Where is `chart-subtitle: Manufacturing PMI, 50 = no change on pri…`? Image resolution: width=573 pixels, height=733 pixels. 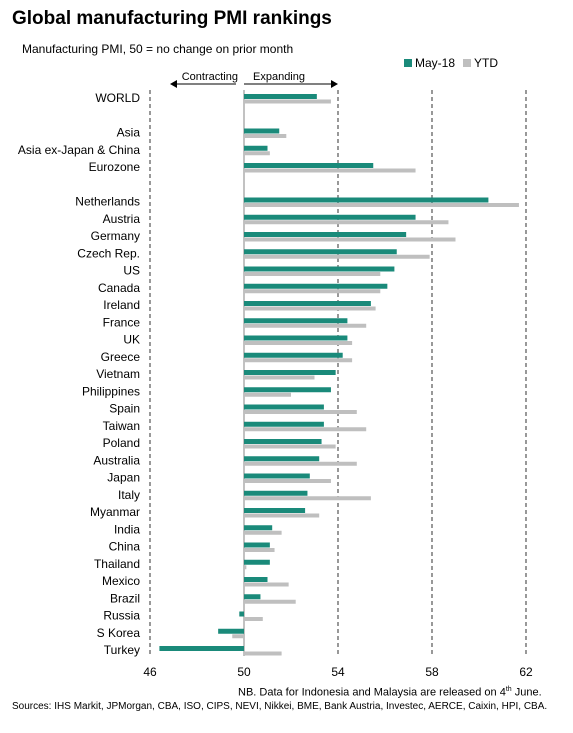 chart-subtitle: Manufacturing PMI, 50 = no change on pri… is located at coordinates (158, 49).